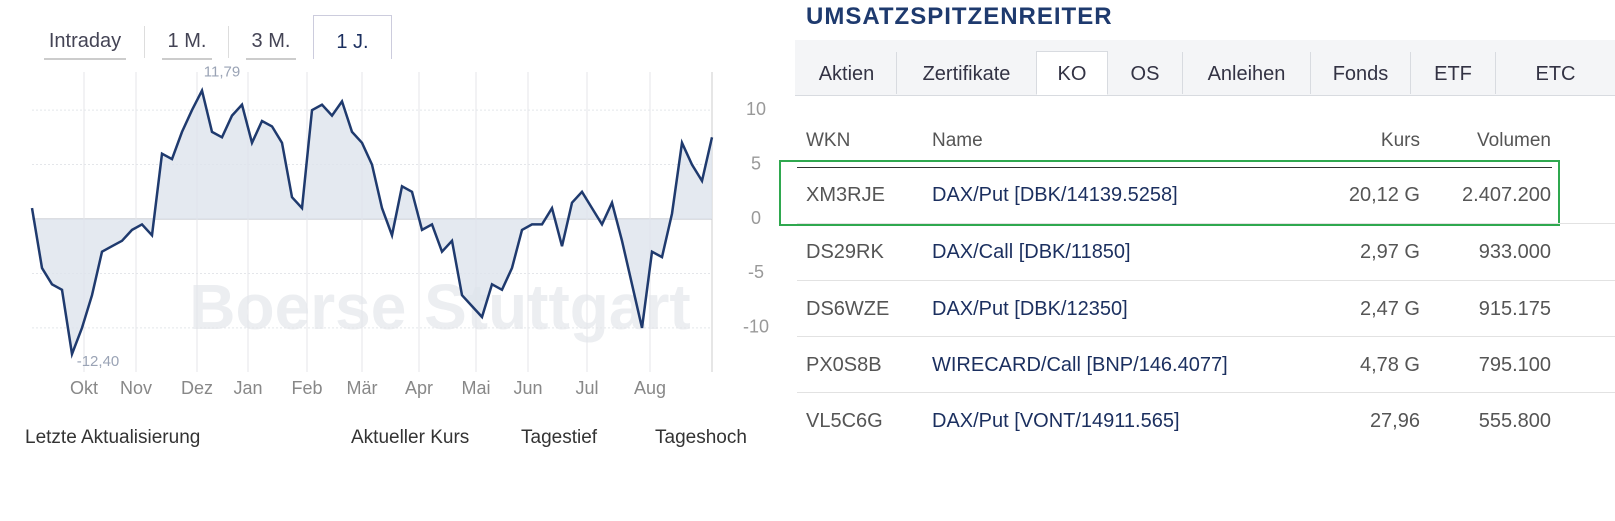 The height and width of the screenshot is (521, 1615). Describe the element at coordinates (1030, 309) in the screenshot. I see `row-name: DAX/Put [DBK/12350]` at that location.